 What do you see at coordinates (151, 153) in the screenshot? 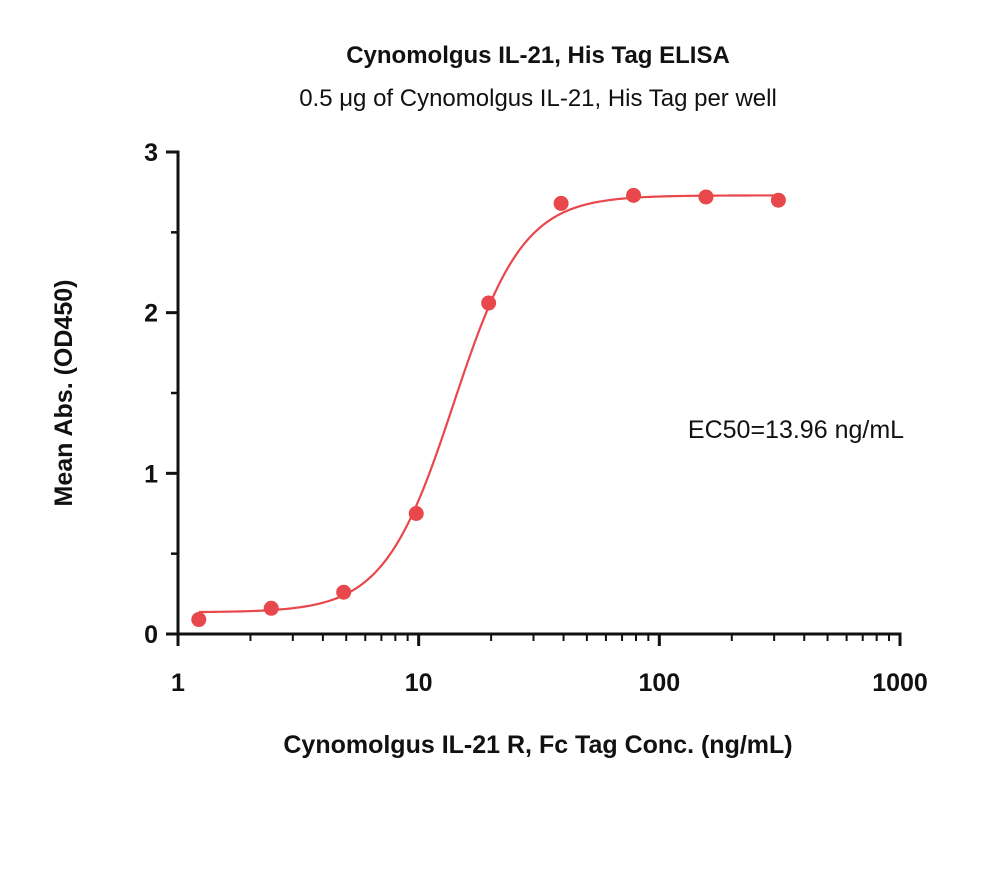
I see `y-tick-label-3: 3` at bounding box center [151, 153].